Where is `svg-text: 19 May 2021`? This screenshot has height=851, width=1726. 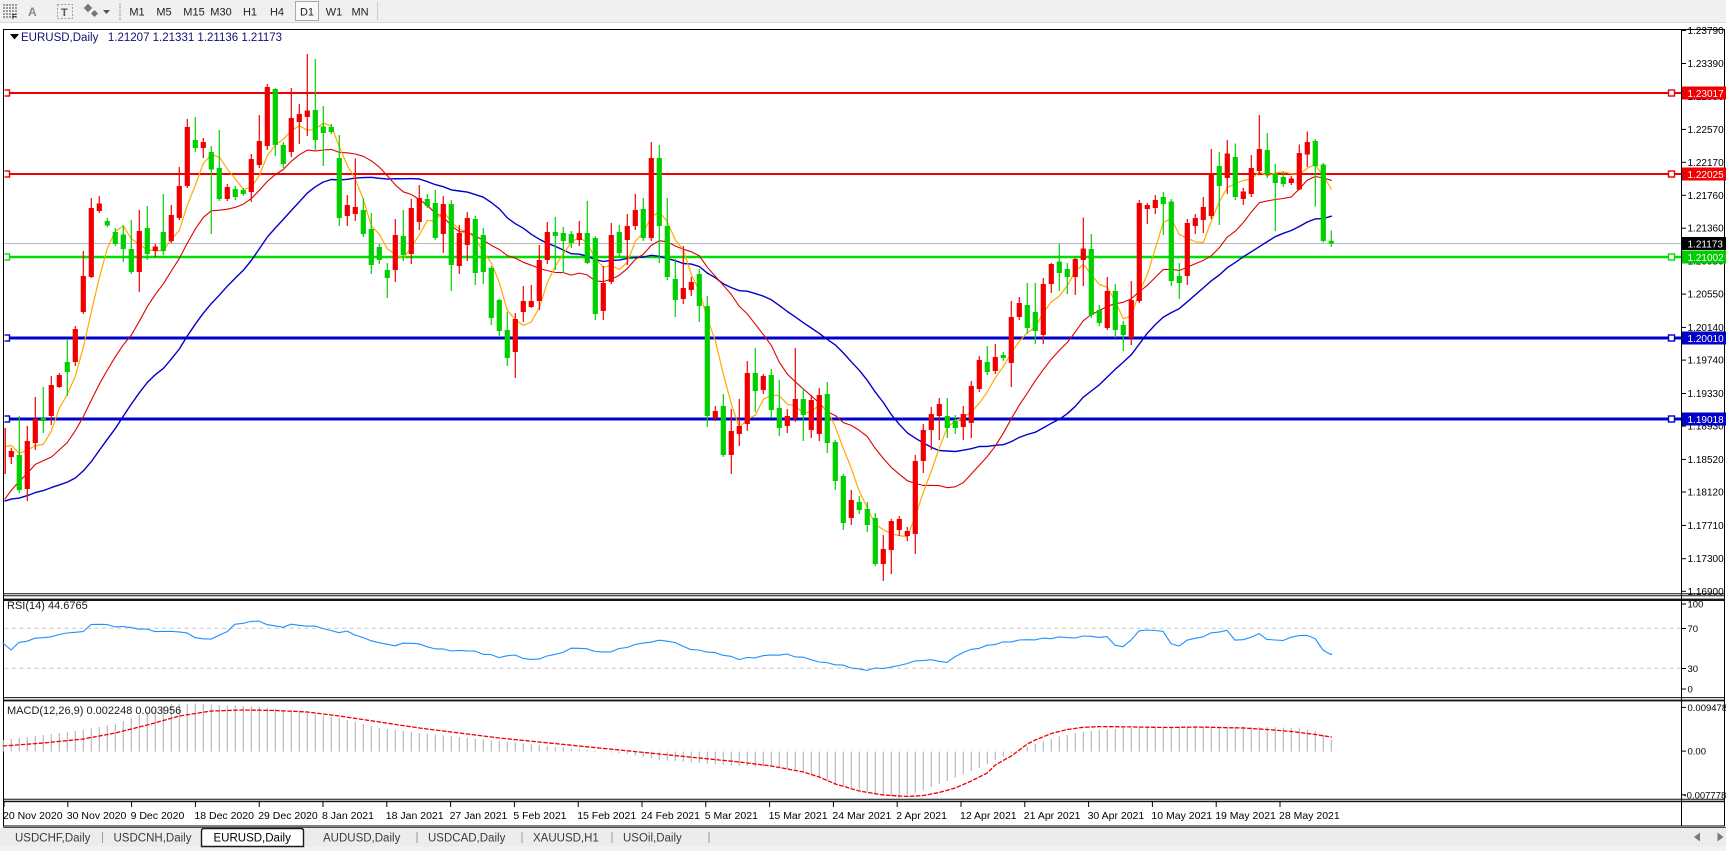
svg-text: 19 May 2021 is located at coordinates (1245, 816).